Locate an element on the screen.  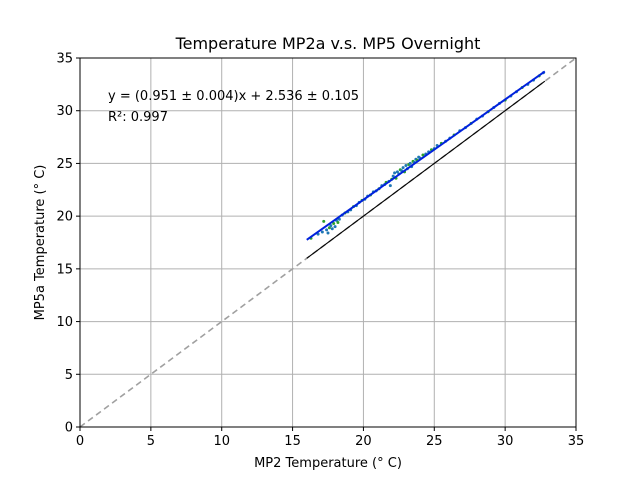
y-tick-label: 10 is located at coordinates (64, 322).